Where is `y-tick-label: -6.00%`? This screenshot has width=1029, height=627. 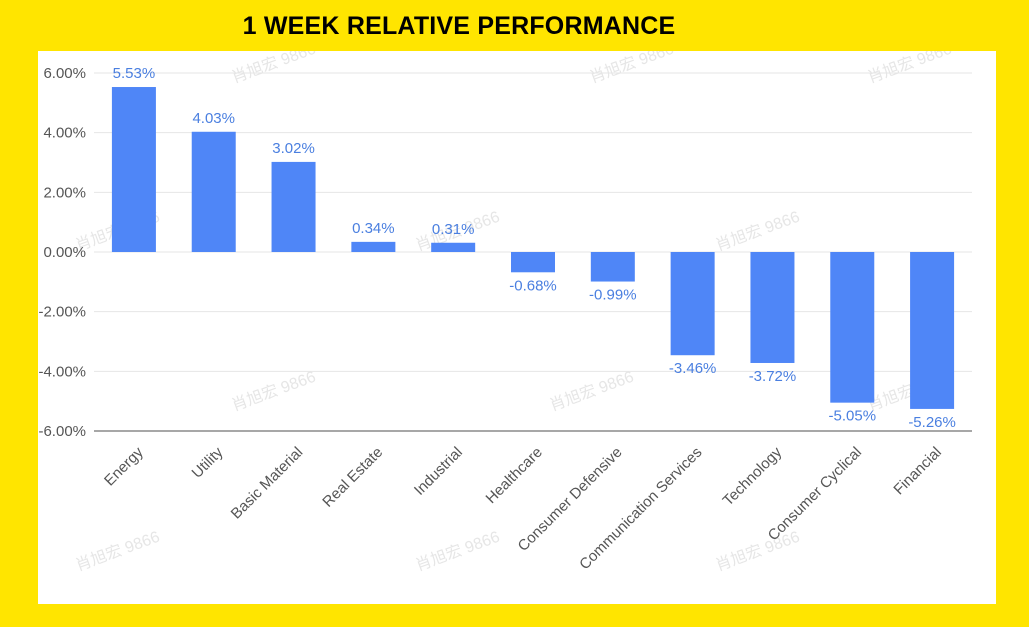 y-tick-label: -6.00% is located at coordinates (62, 431).